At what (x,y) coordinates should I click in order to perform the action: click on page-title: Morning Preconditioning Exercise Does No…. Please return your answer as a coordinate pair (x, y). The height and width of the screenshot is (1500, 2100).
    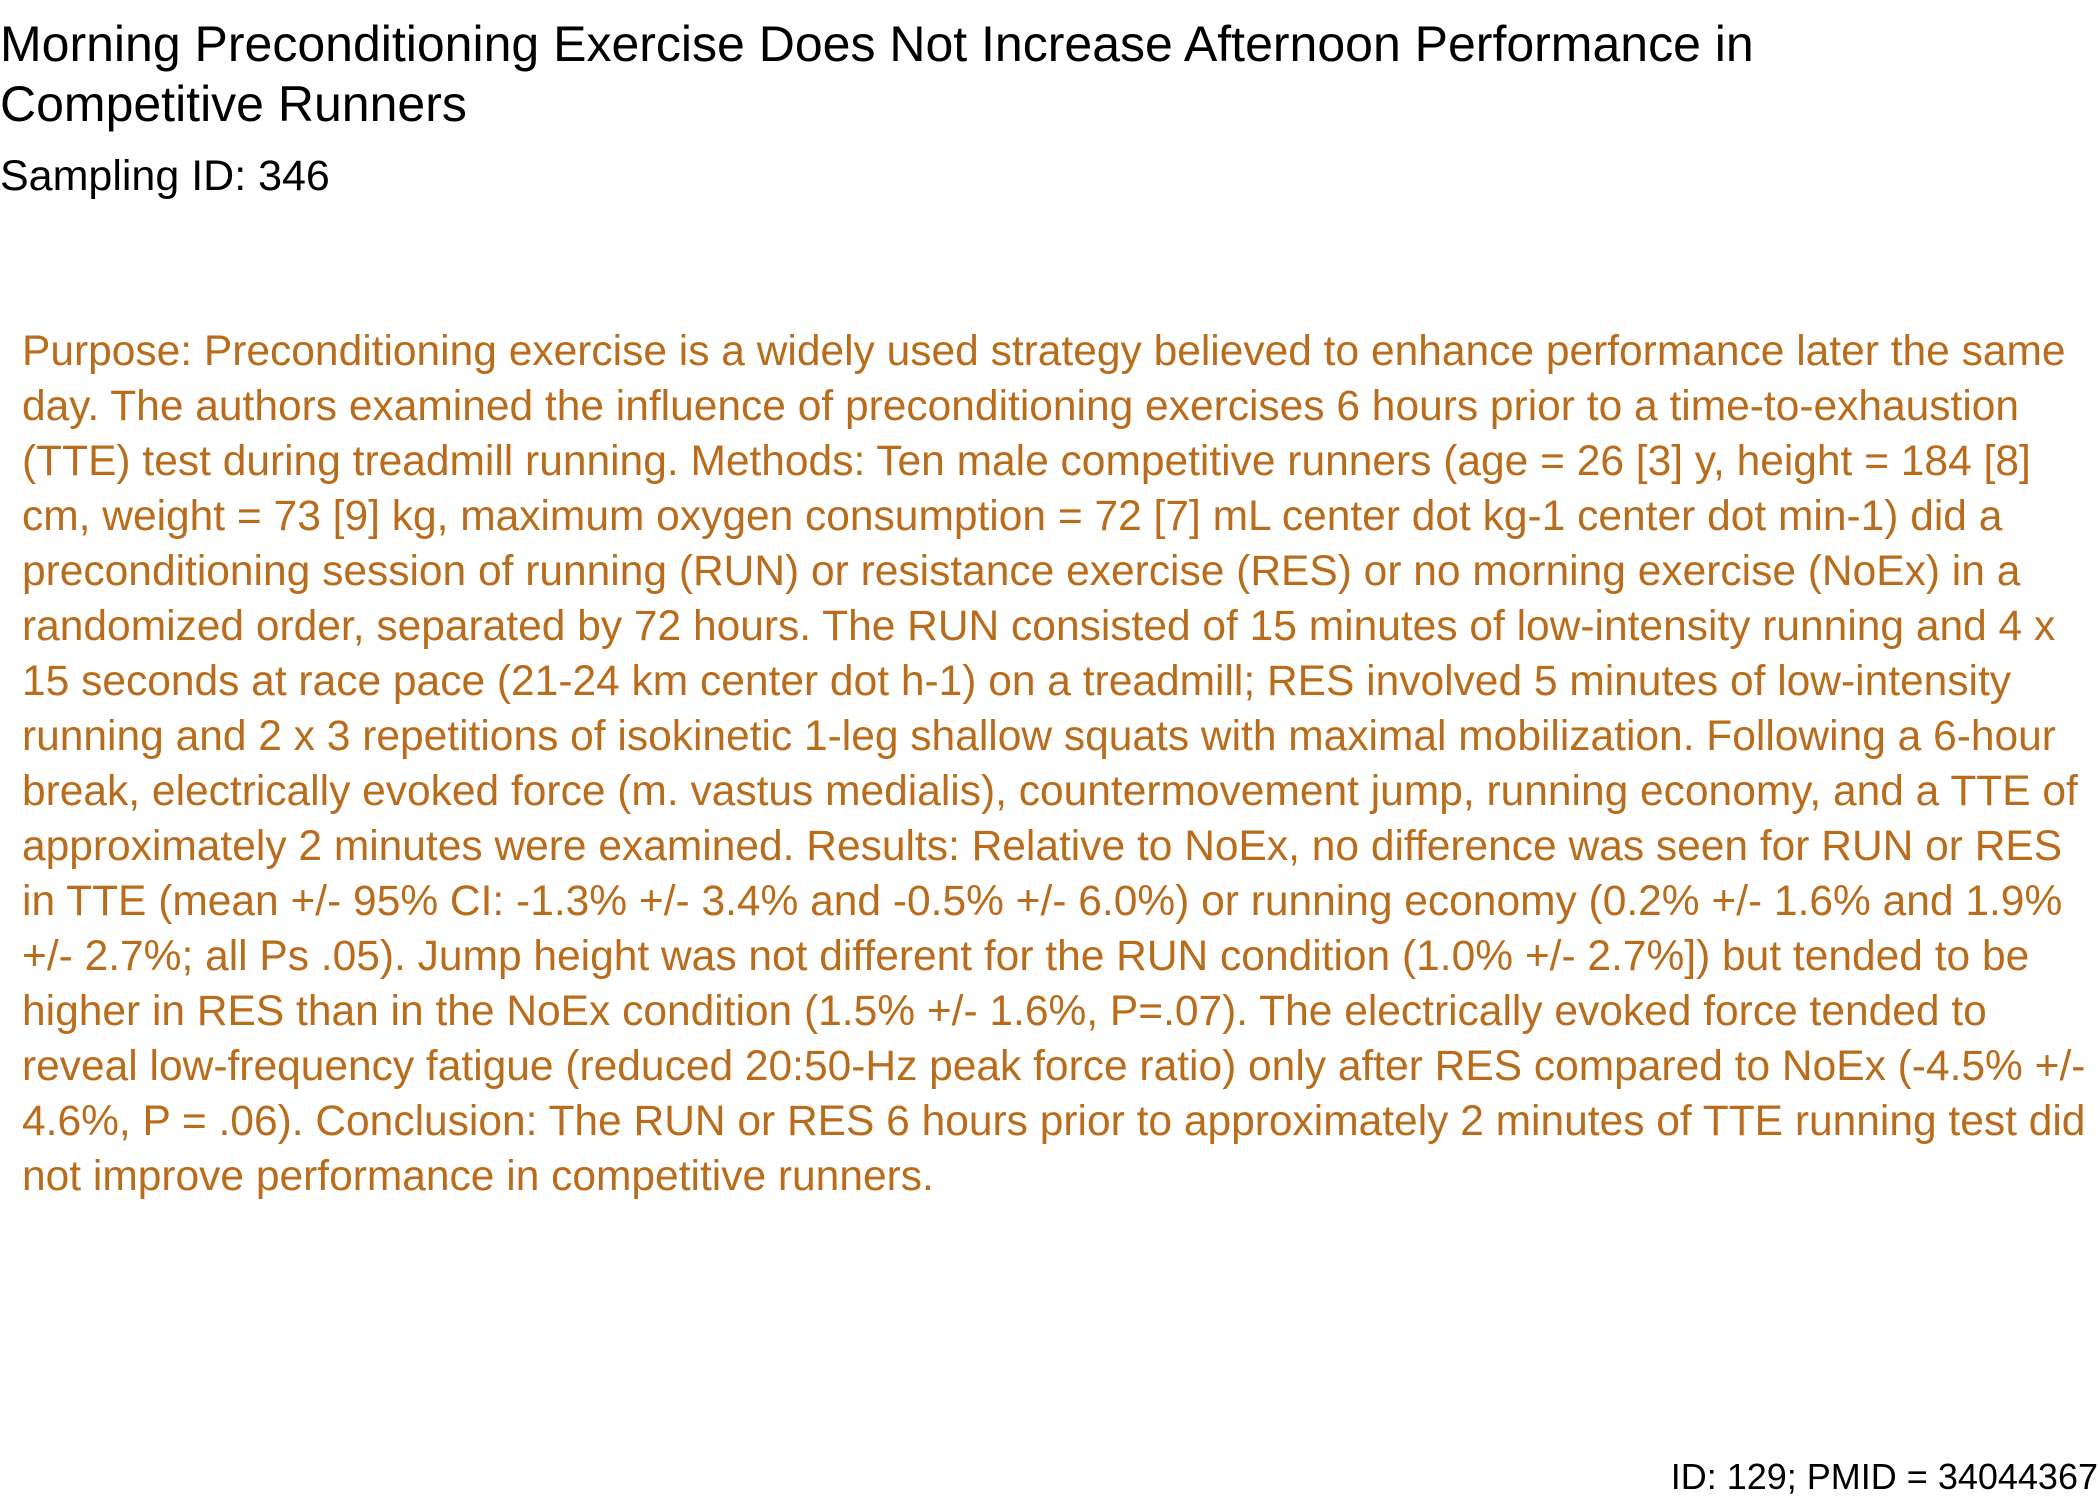
    Looking at the image, I should click on (877, 74).